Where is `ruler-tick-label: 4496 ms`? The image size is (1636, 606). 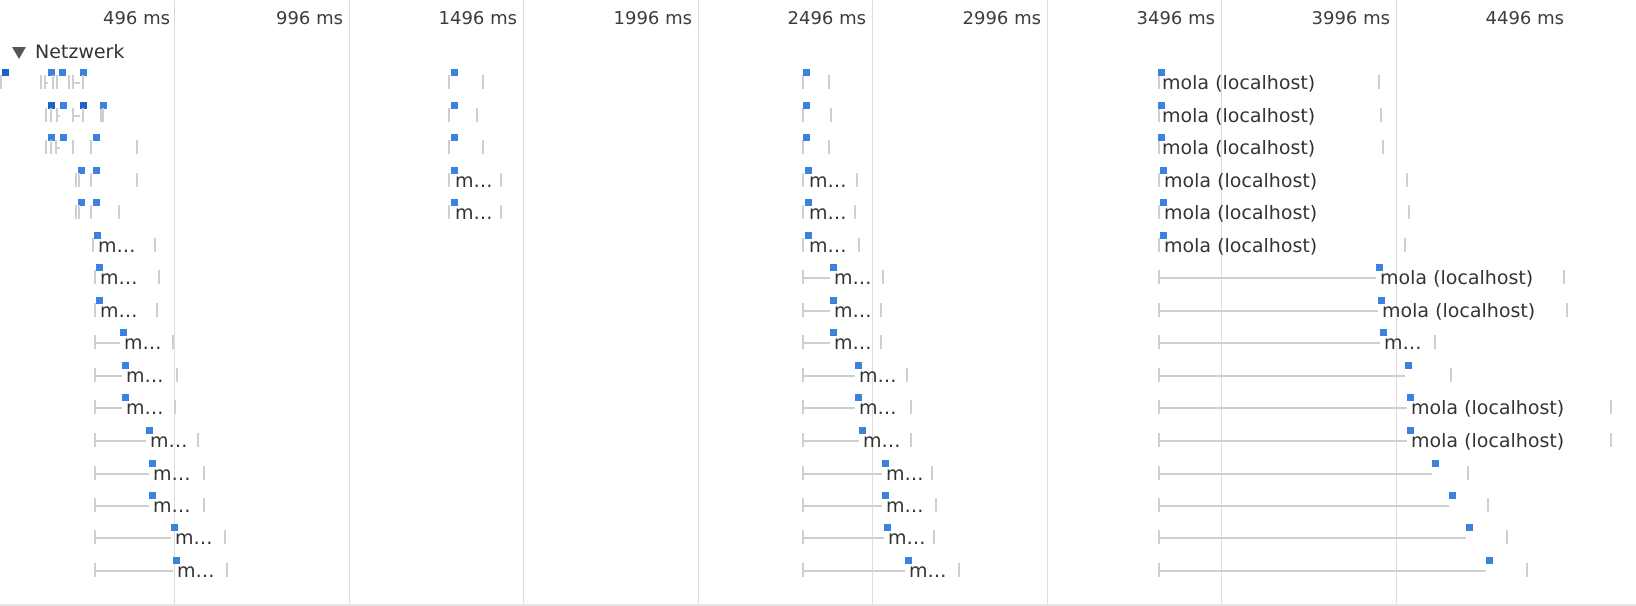
ruler-tick-label: 4496 ms is located at coordinates (1524, 18).